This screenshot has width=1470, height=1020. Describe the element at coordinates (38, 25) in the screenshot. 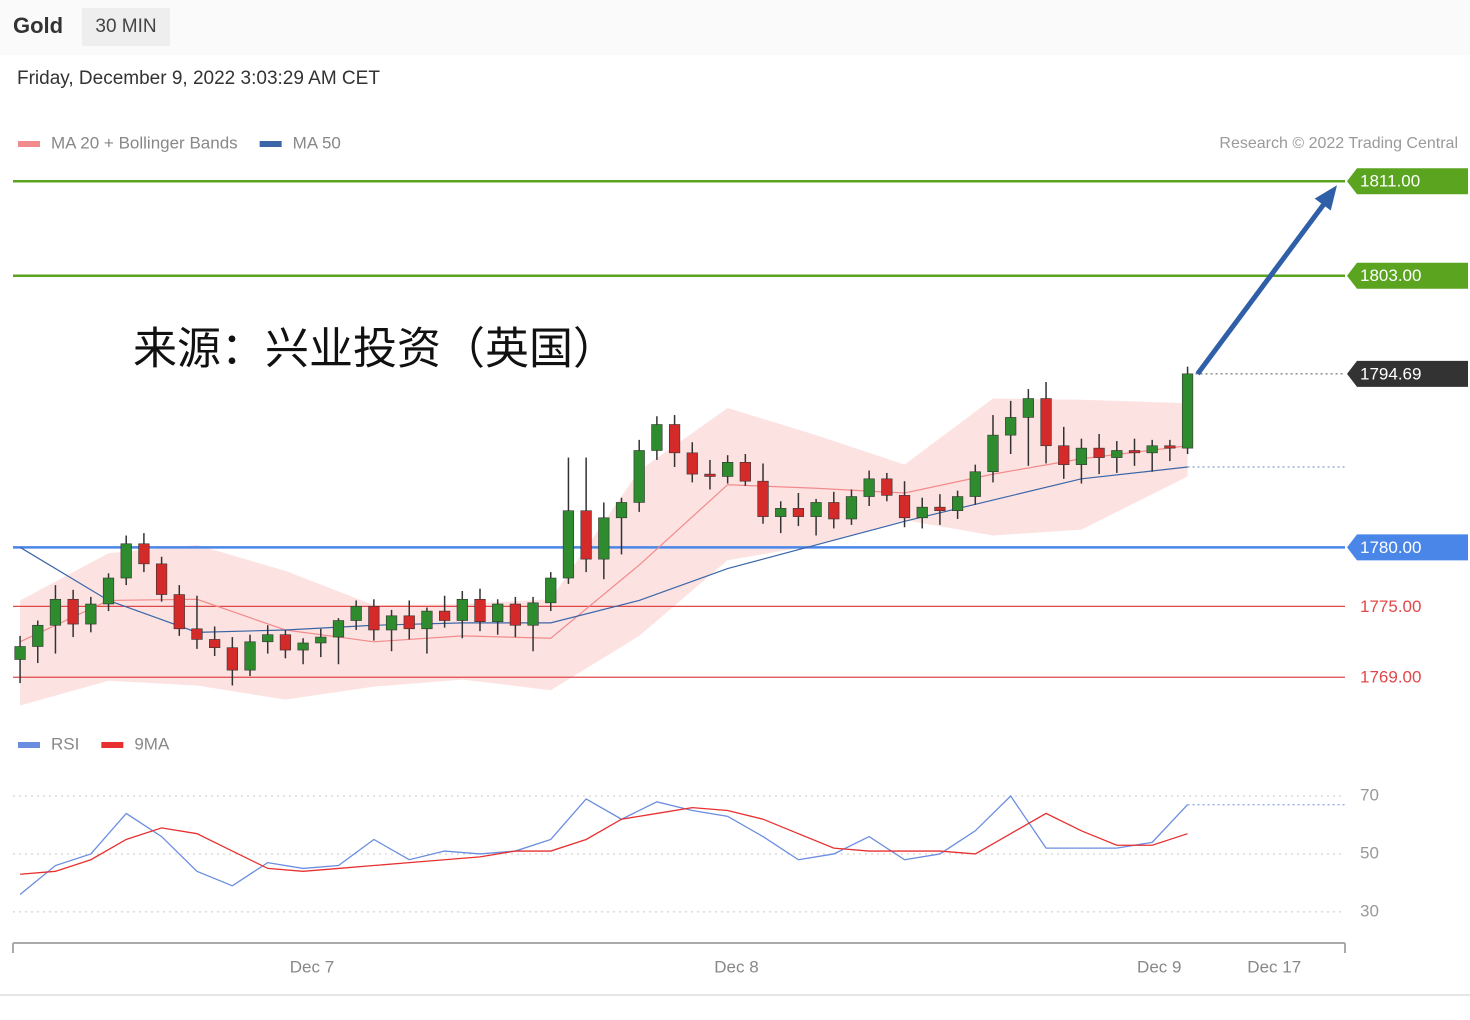

I see `instrument-title: Gold` at that location.